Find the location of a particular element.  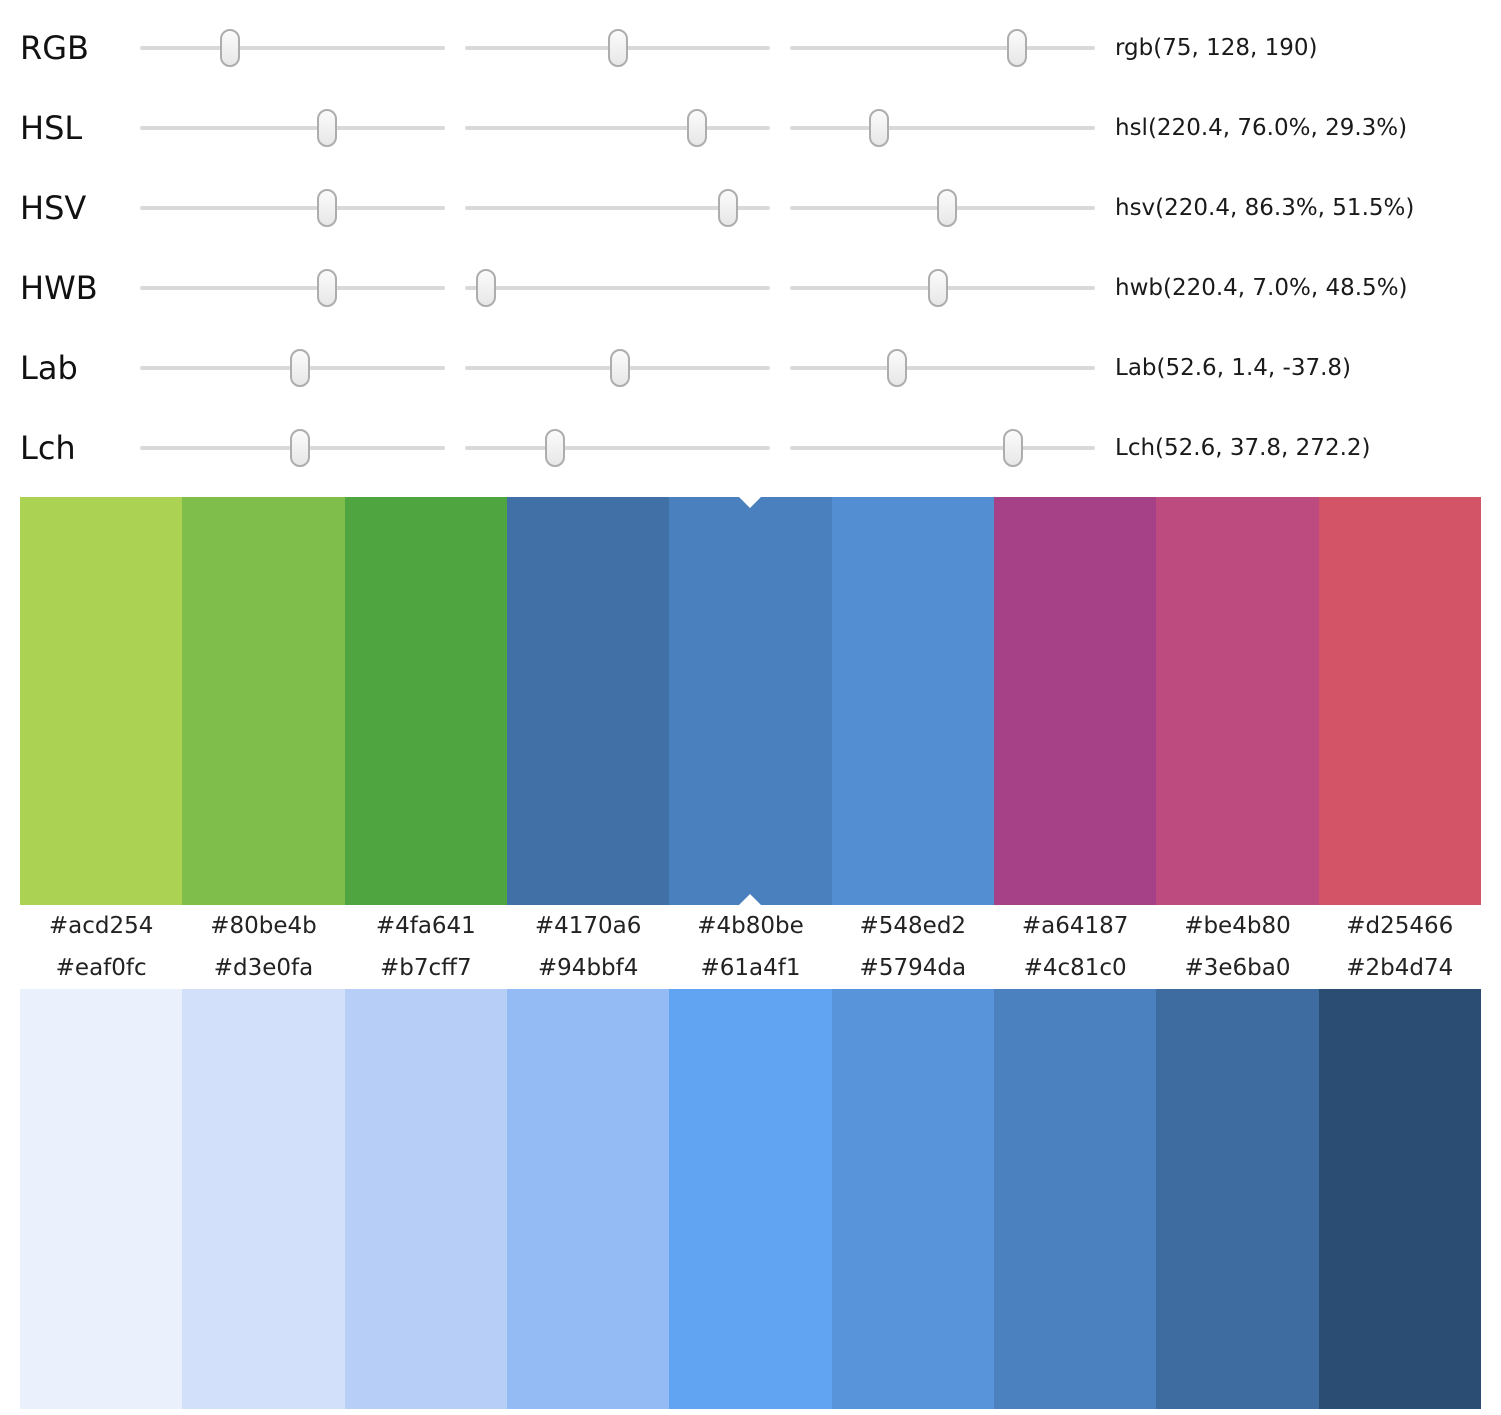

selected-swatch-marker-bottom is located at coordinates (750, 899).